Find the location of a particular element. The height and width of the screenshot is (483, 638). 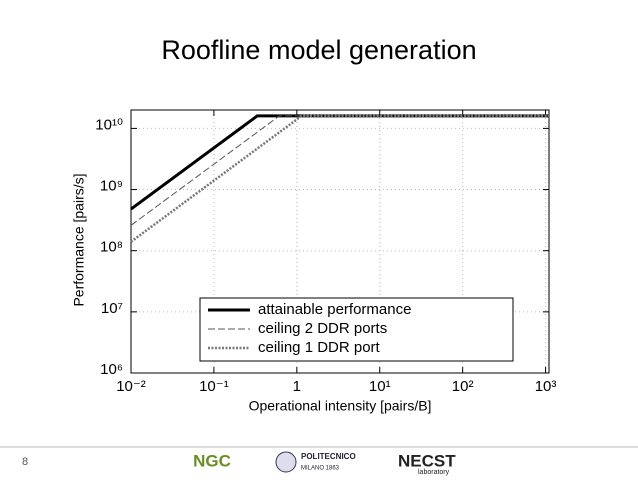

y-tick-label: 10⁹ is located at coordinates (111, 186).